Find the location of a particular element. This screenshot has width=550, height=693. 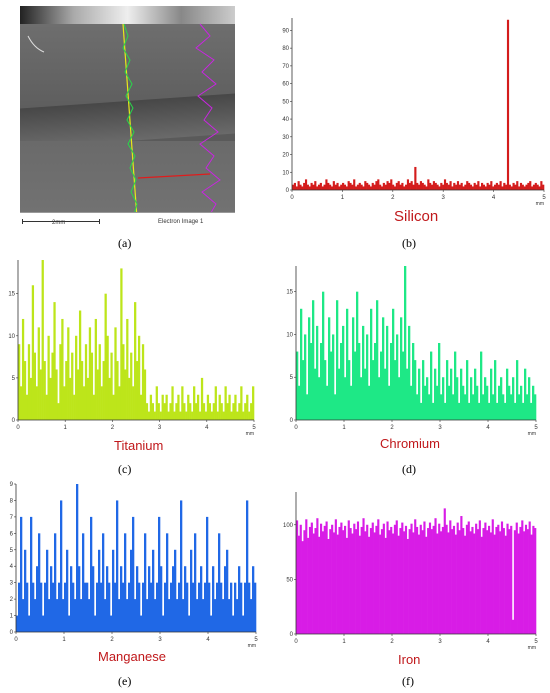

element-label-manganese: Manganese is located at coordinates (132, 656).